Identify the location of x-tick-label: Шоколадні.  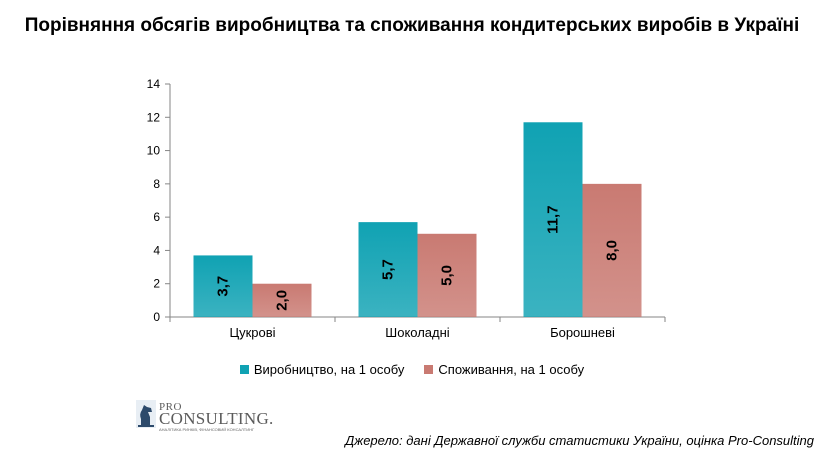
(417, 332).